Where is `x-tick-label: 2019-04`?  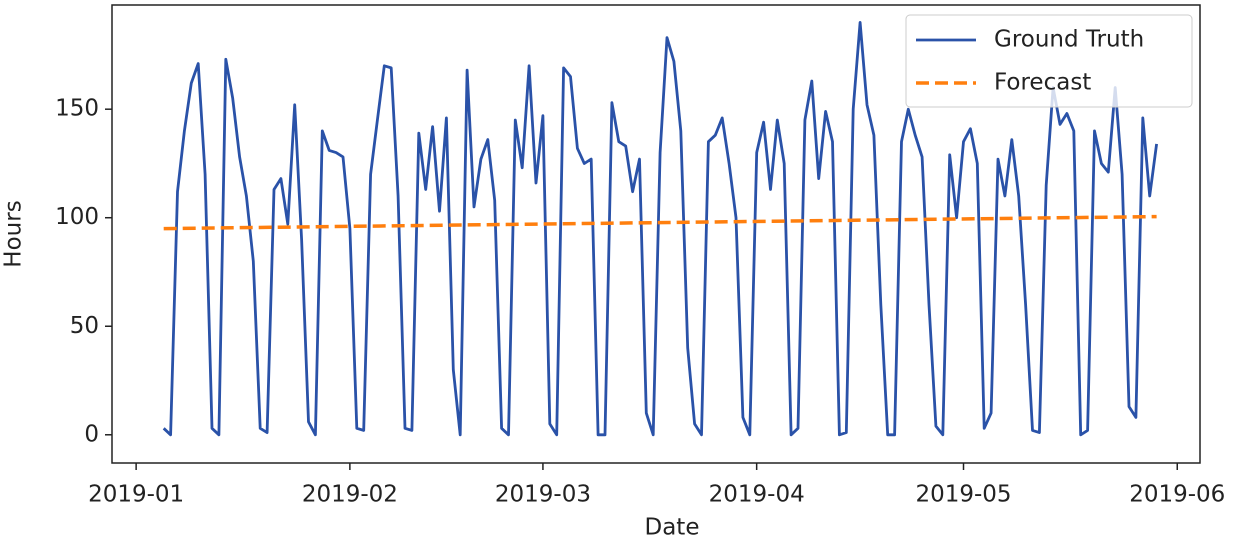 x-tick-label: 2019-04 is located at coordinates (757, 495).